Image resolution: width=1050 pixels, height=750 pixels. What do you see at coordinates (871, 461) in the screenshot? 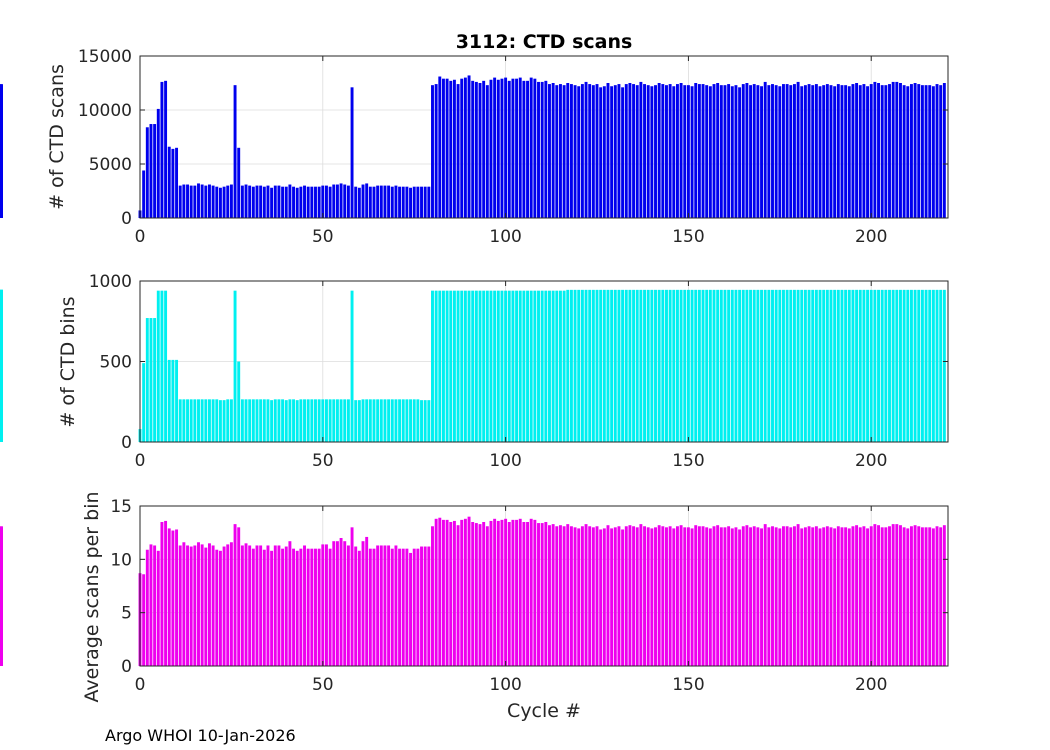
I see `x-tick-label: 200` at bounding box center [871, 461].